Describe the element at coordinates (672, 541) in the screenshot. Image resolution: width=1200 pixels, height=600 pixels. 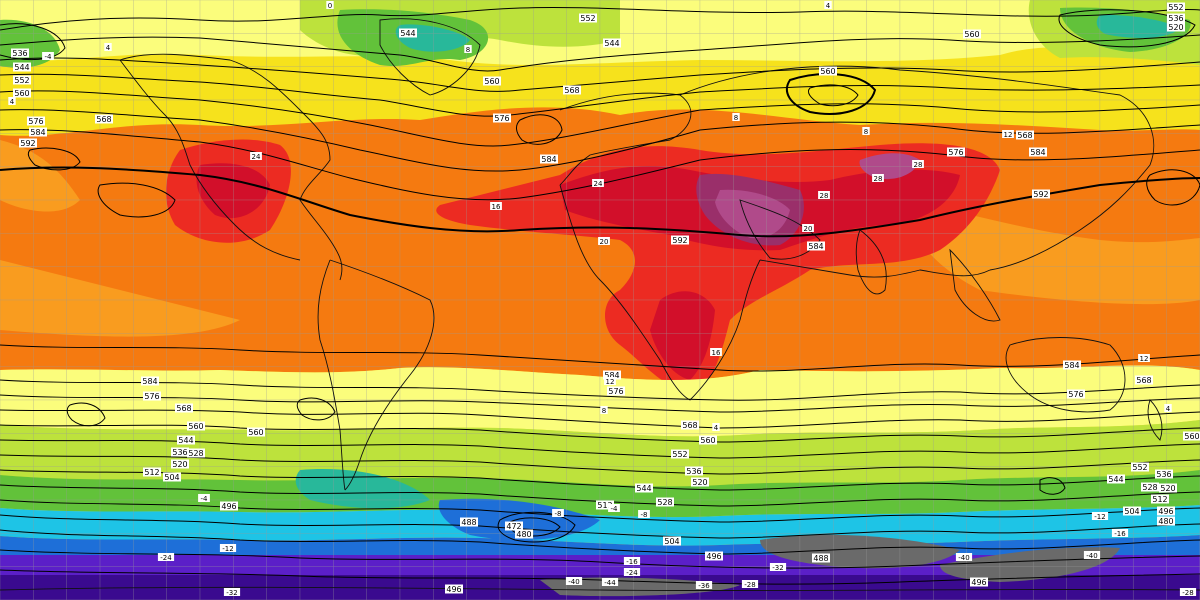
I see `height-contour-label: 504` at that location.